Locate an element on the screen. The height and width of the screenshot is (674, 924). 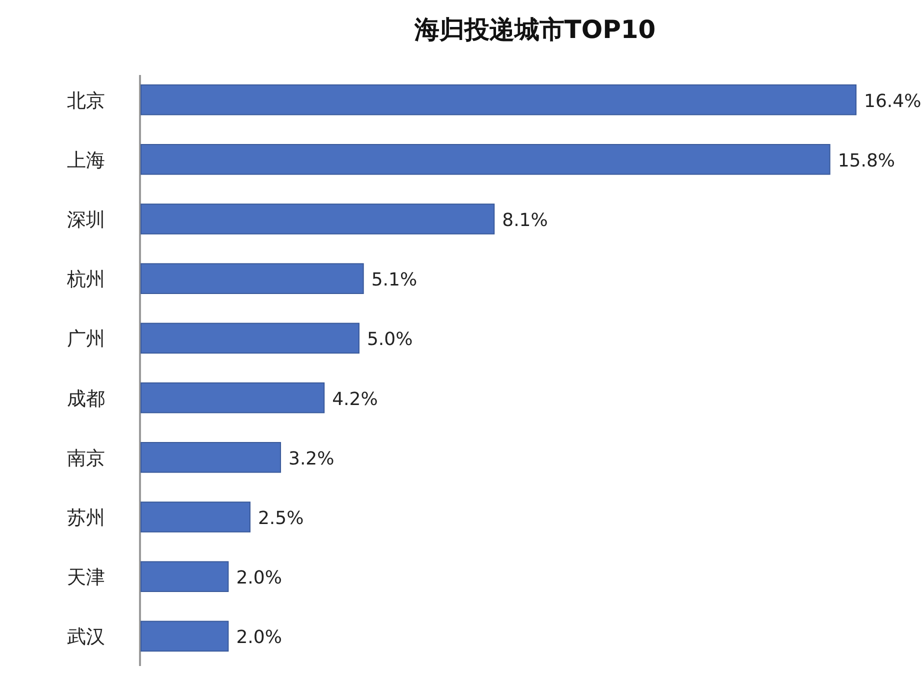
y-tick-label: 上海 is located at coordinates (86, 160).